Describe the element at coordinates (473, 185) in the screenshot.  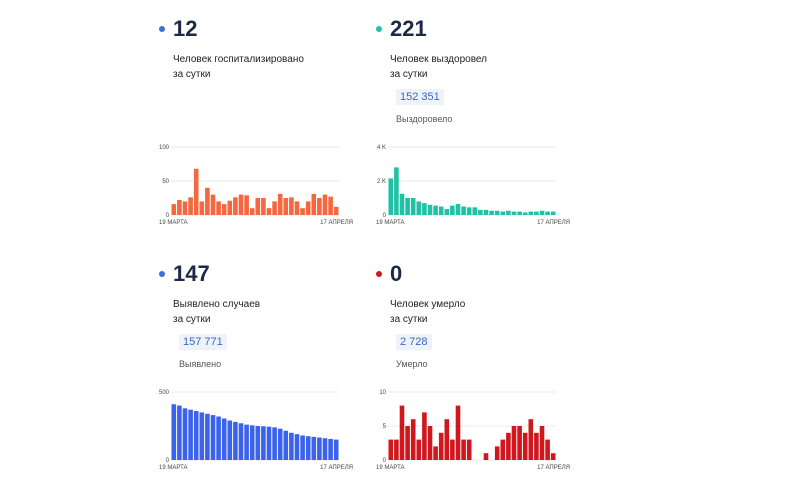
I see `recovered-chart: 4 K 2 K 019 МАРТА 17 АПРЕЛЯ` at that location.